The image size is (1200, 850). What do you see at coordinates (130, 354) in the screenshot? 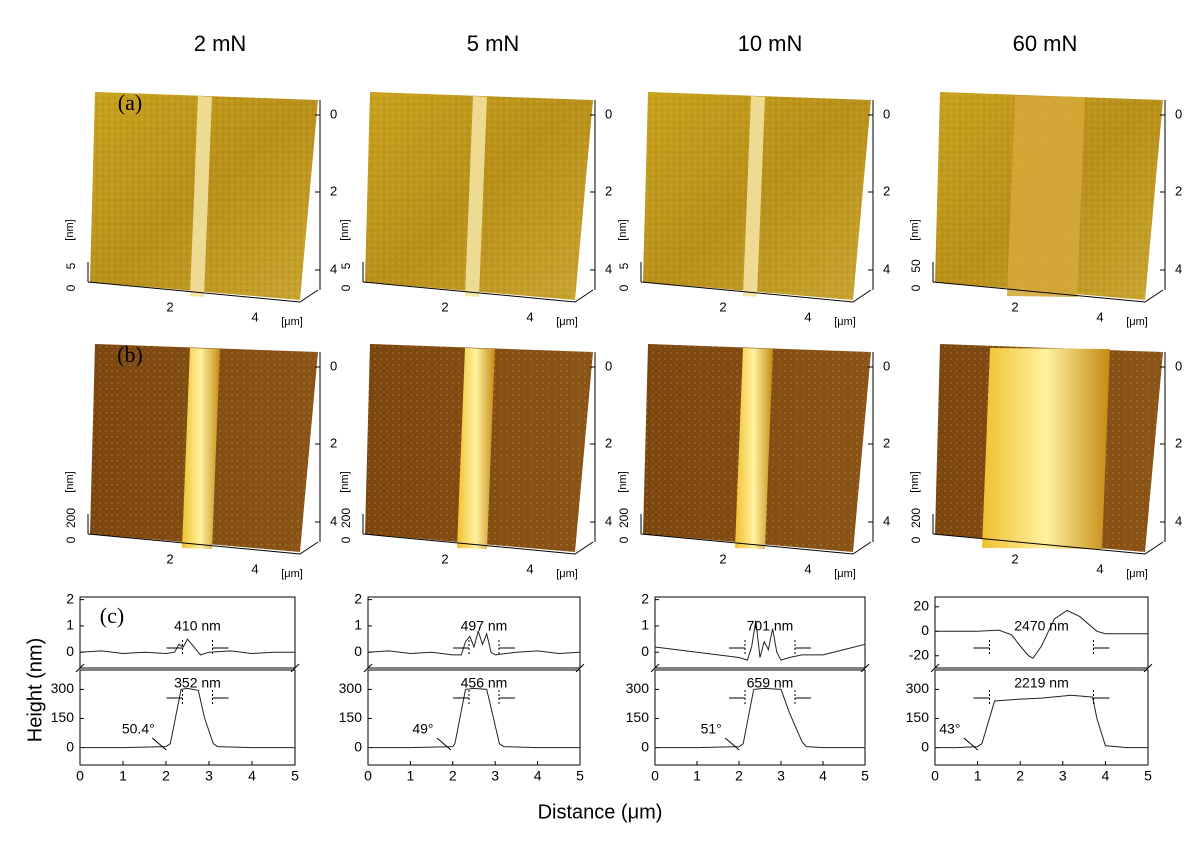
I see `panel-label: (b)` at bounding box center [130, 354].